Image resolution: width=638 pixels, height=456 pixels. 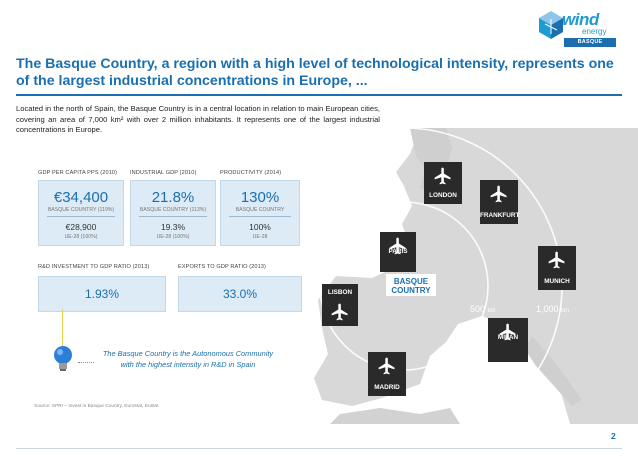 What do you see at coordinates (173, 237) in the screenshot?
I see `kpi-industrial-sub2: UE-28 (100%)` at bounding box center [173, 237].